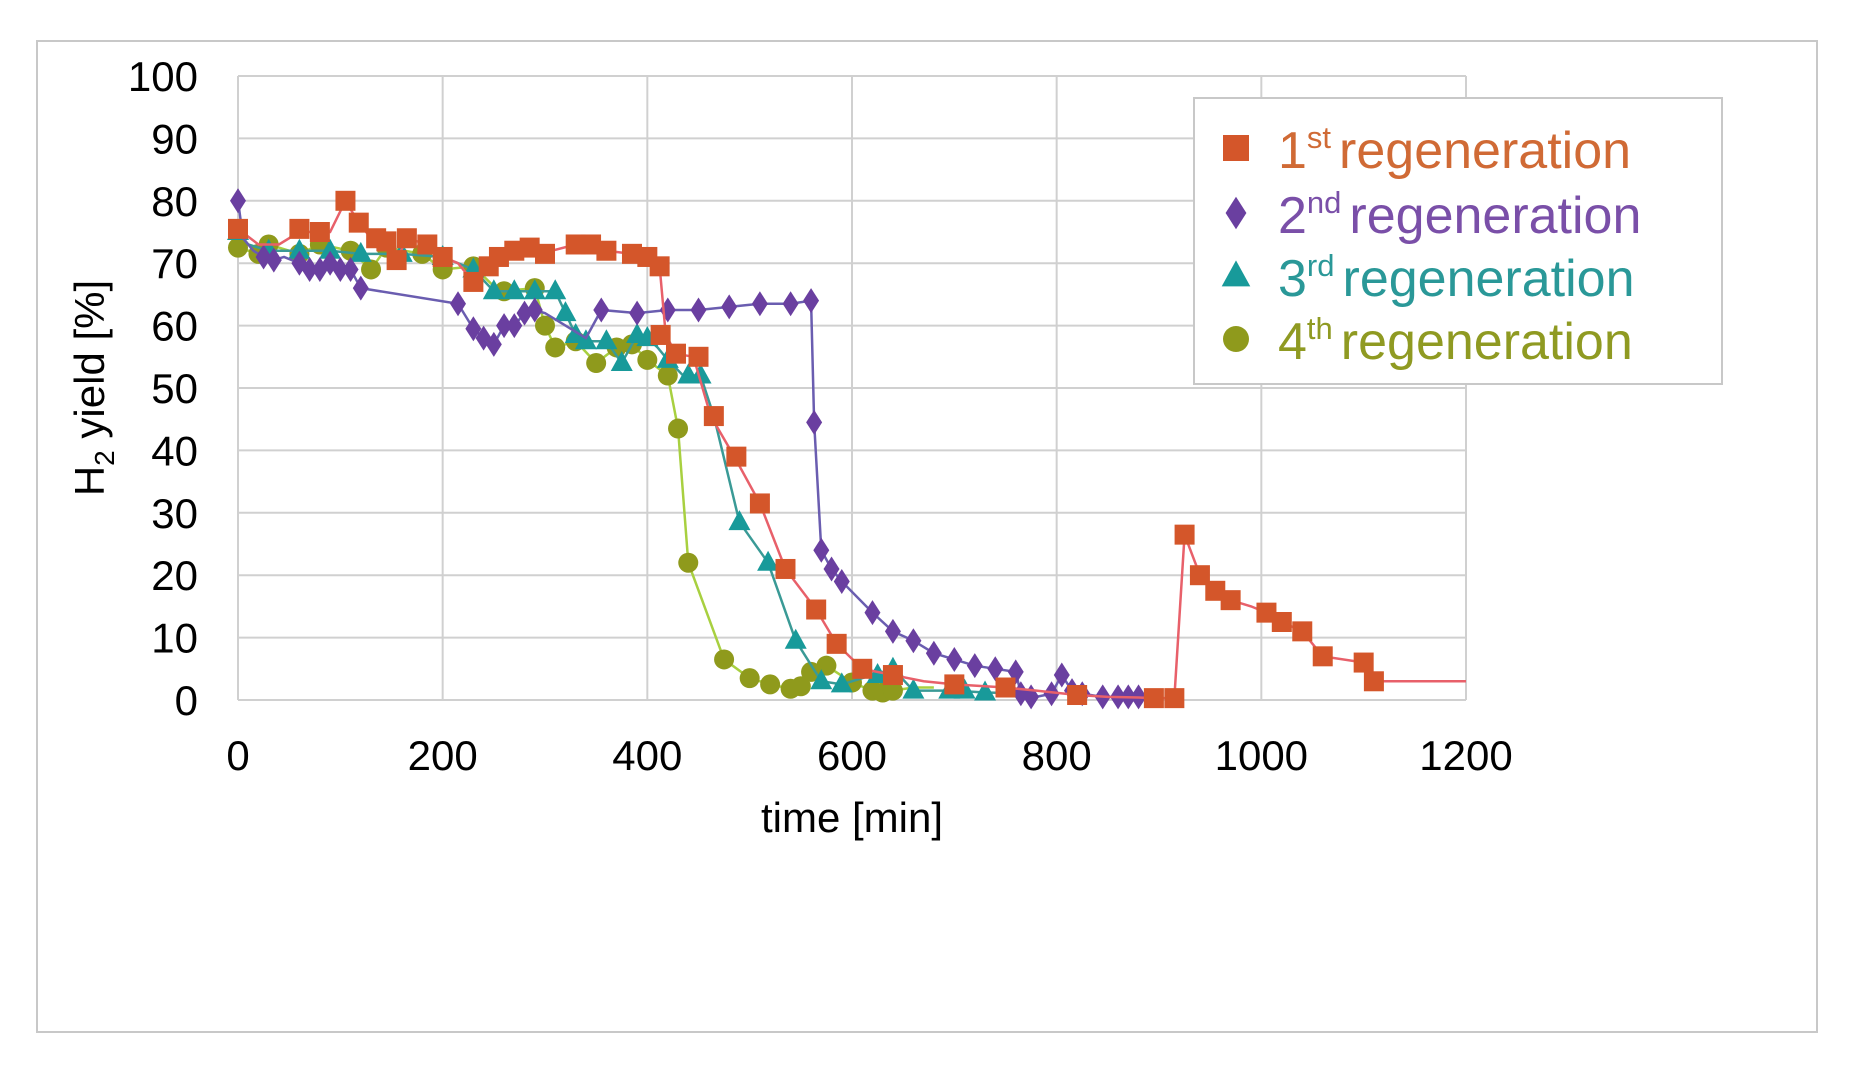  What do you see at coordinates (174, 575) in the screenshot?
I see `y-tick-label-2: 20` at bounding box center [174, 575].